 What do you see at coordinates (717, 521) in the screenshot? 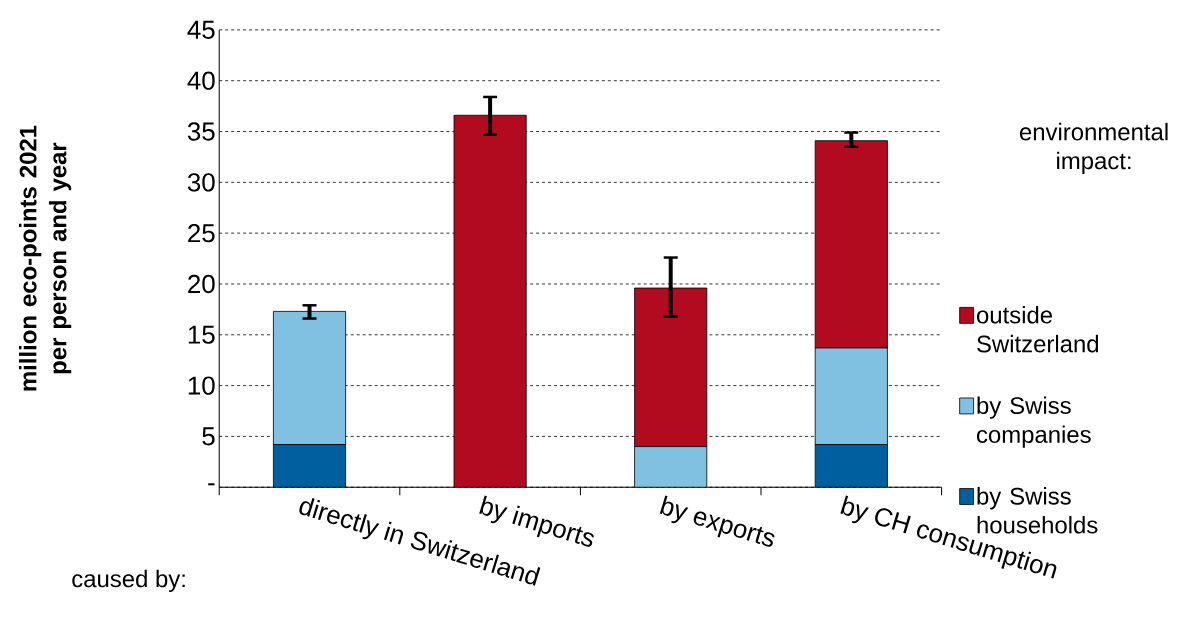
I see `x-tick-label: by exports` at bounding box center [717, 521].